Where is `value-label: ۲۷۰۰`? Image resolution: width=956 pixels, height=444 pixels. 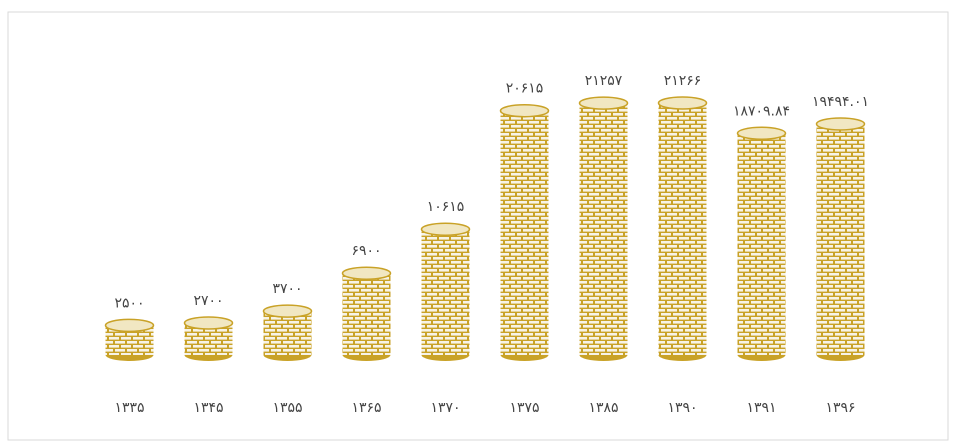 value-label: ۲۷۰۰ is located at coordinates (208, 301).